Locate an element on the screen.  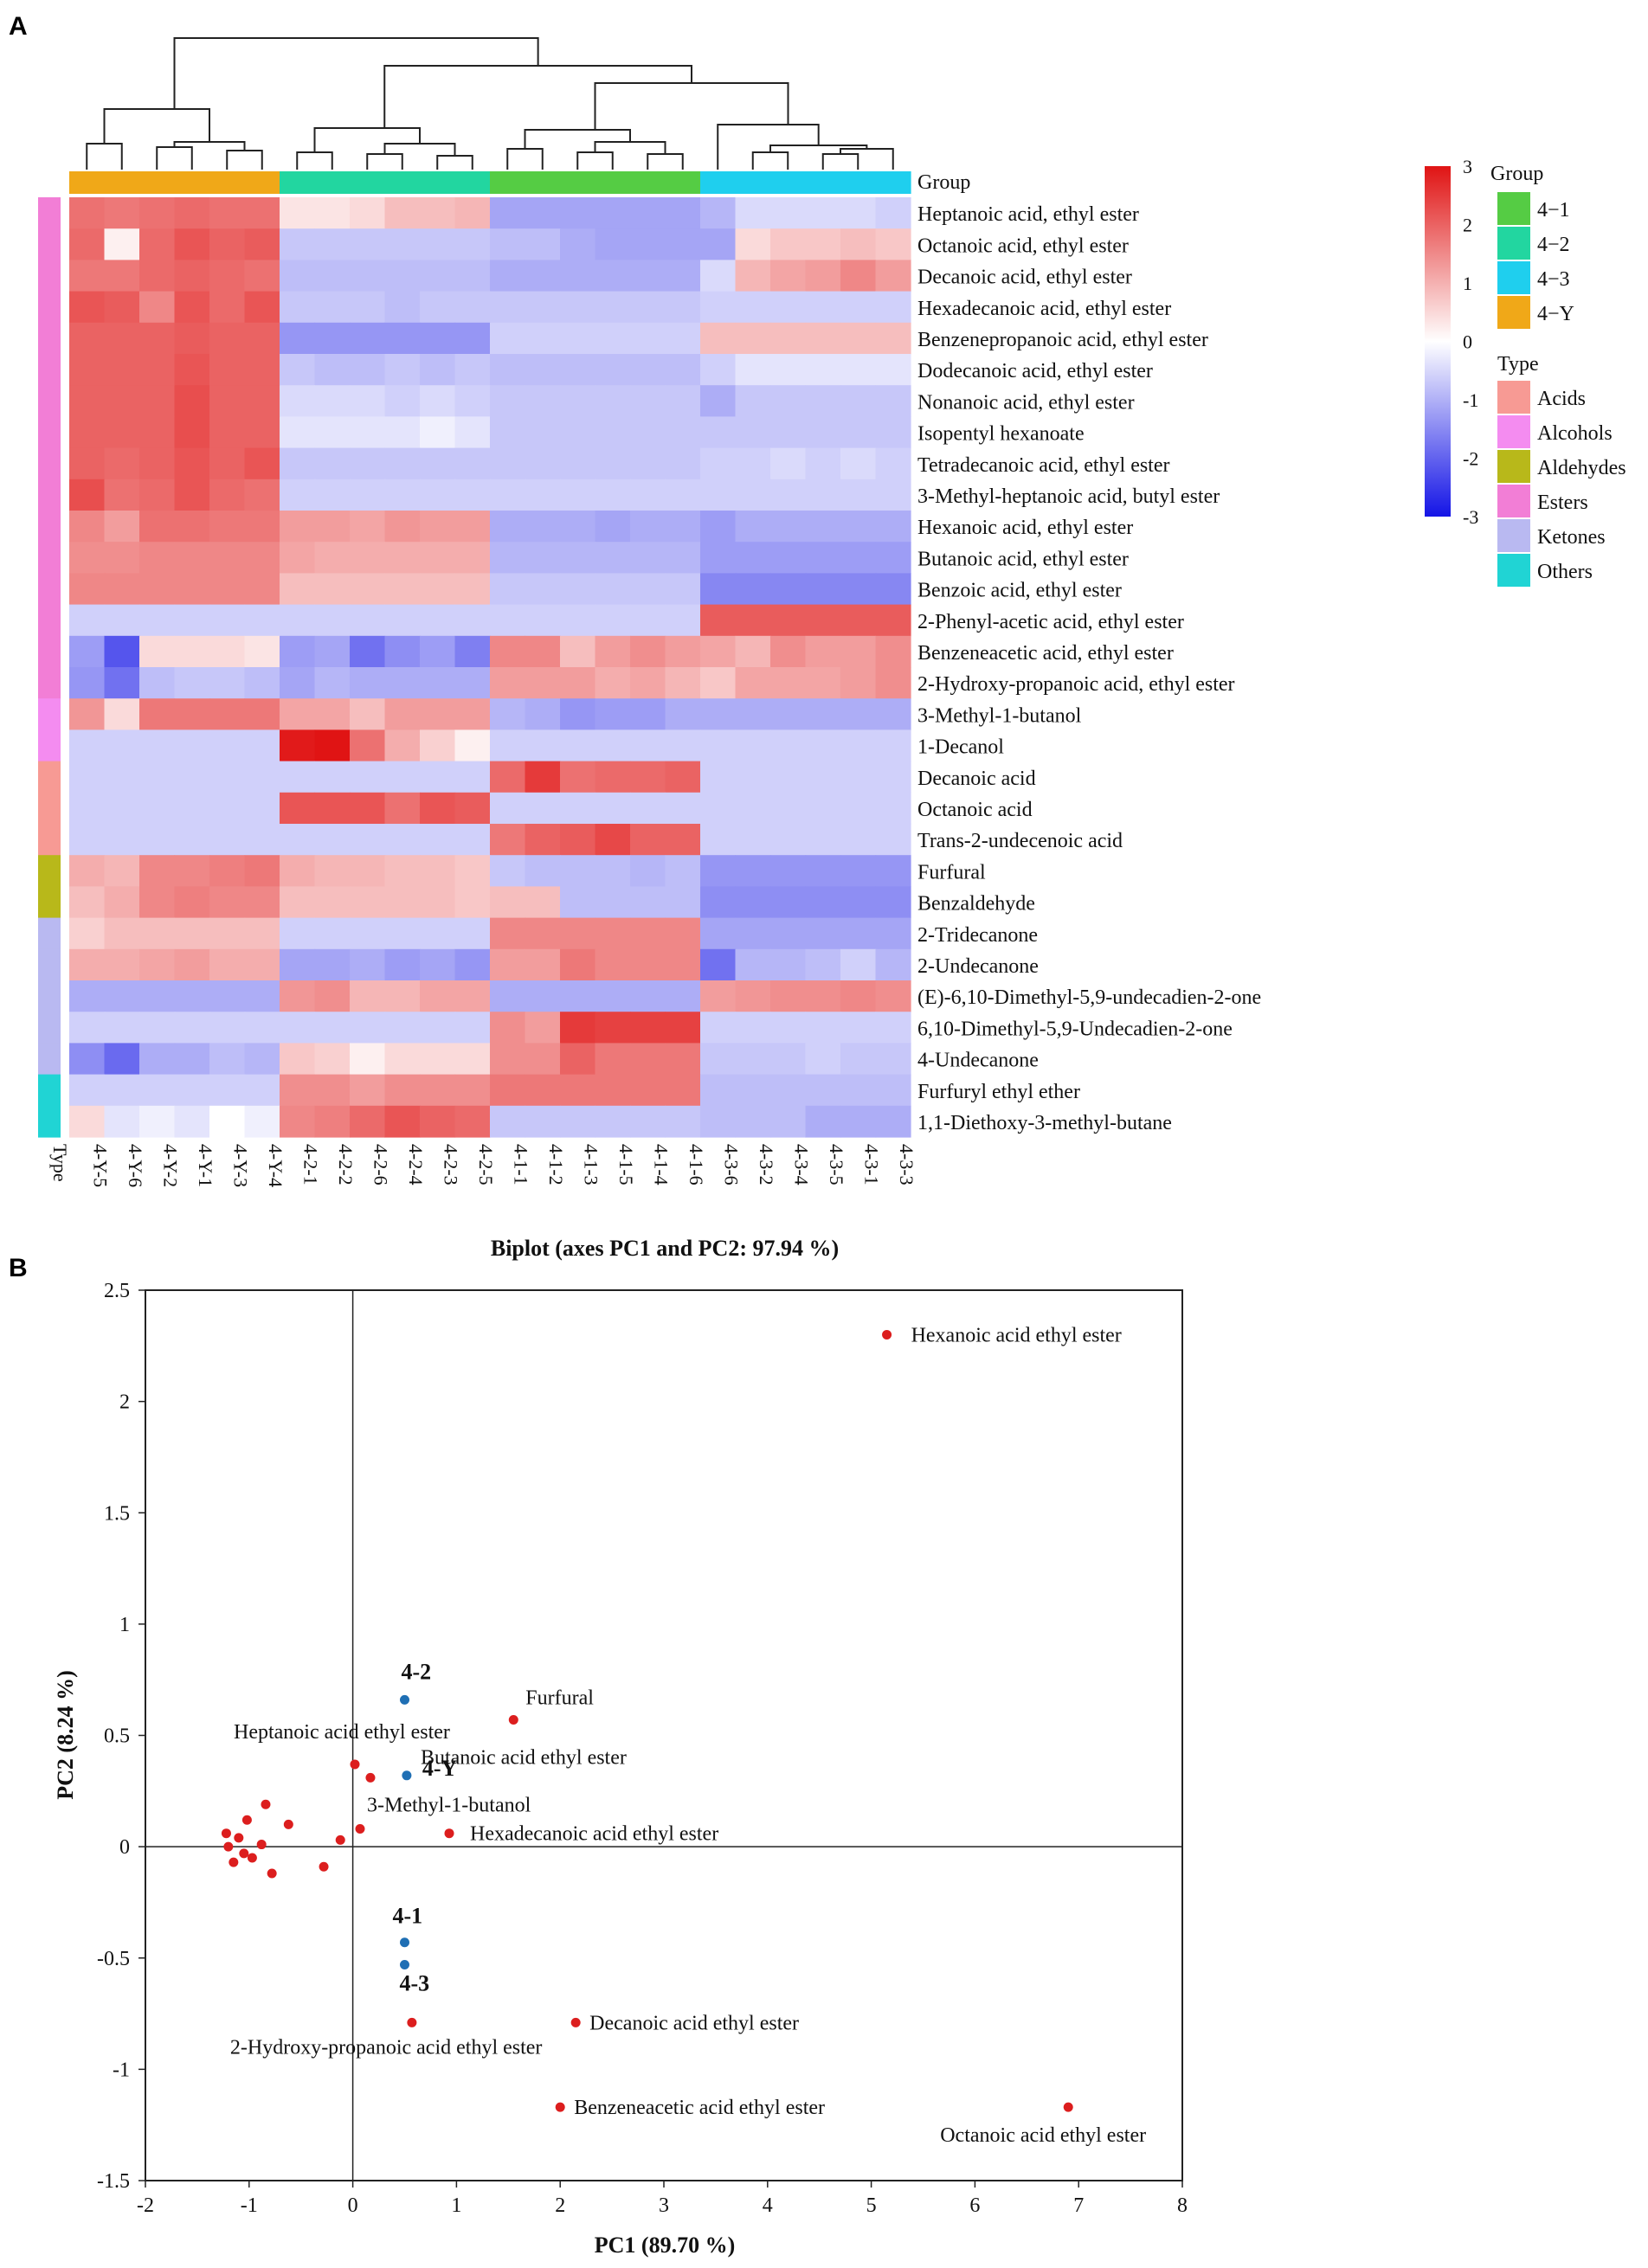
variable-label: Hexanoic acid ethyl ester is located at coordinates (1016, 1335).